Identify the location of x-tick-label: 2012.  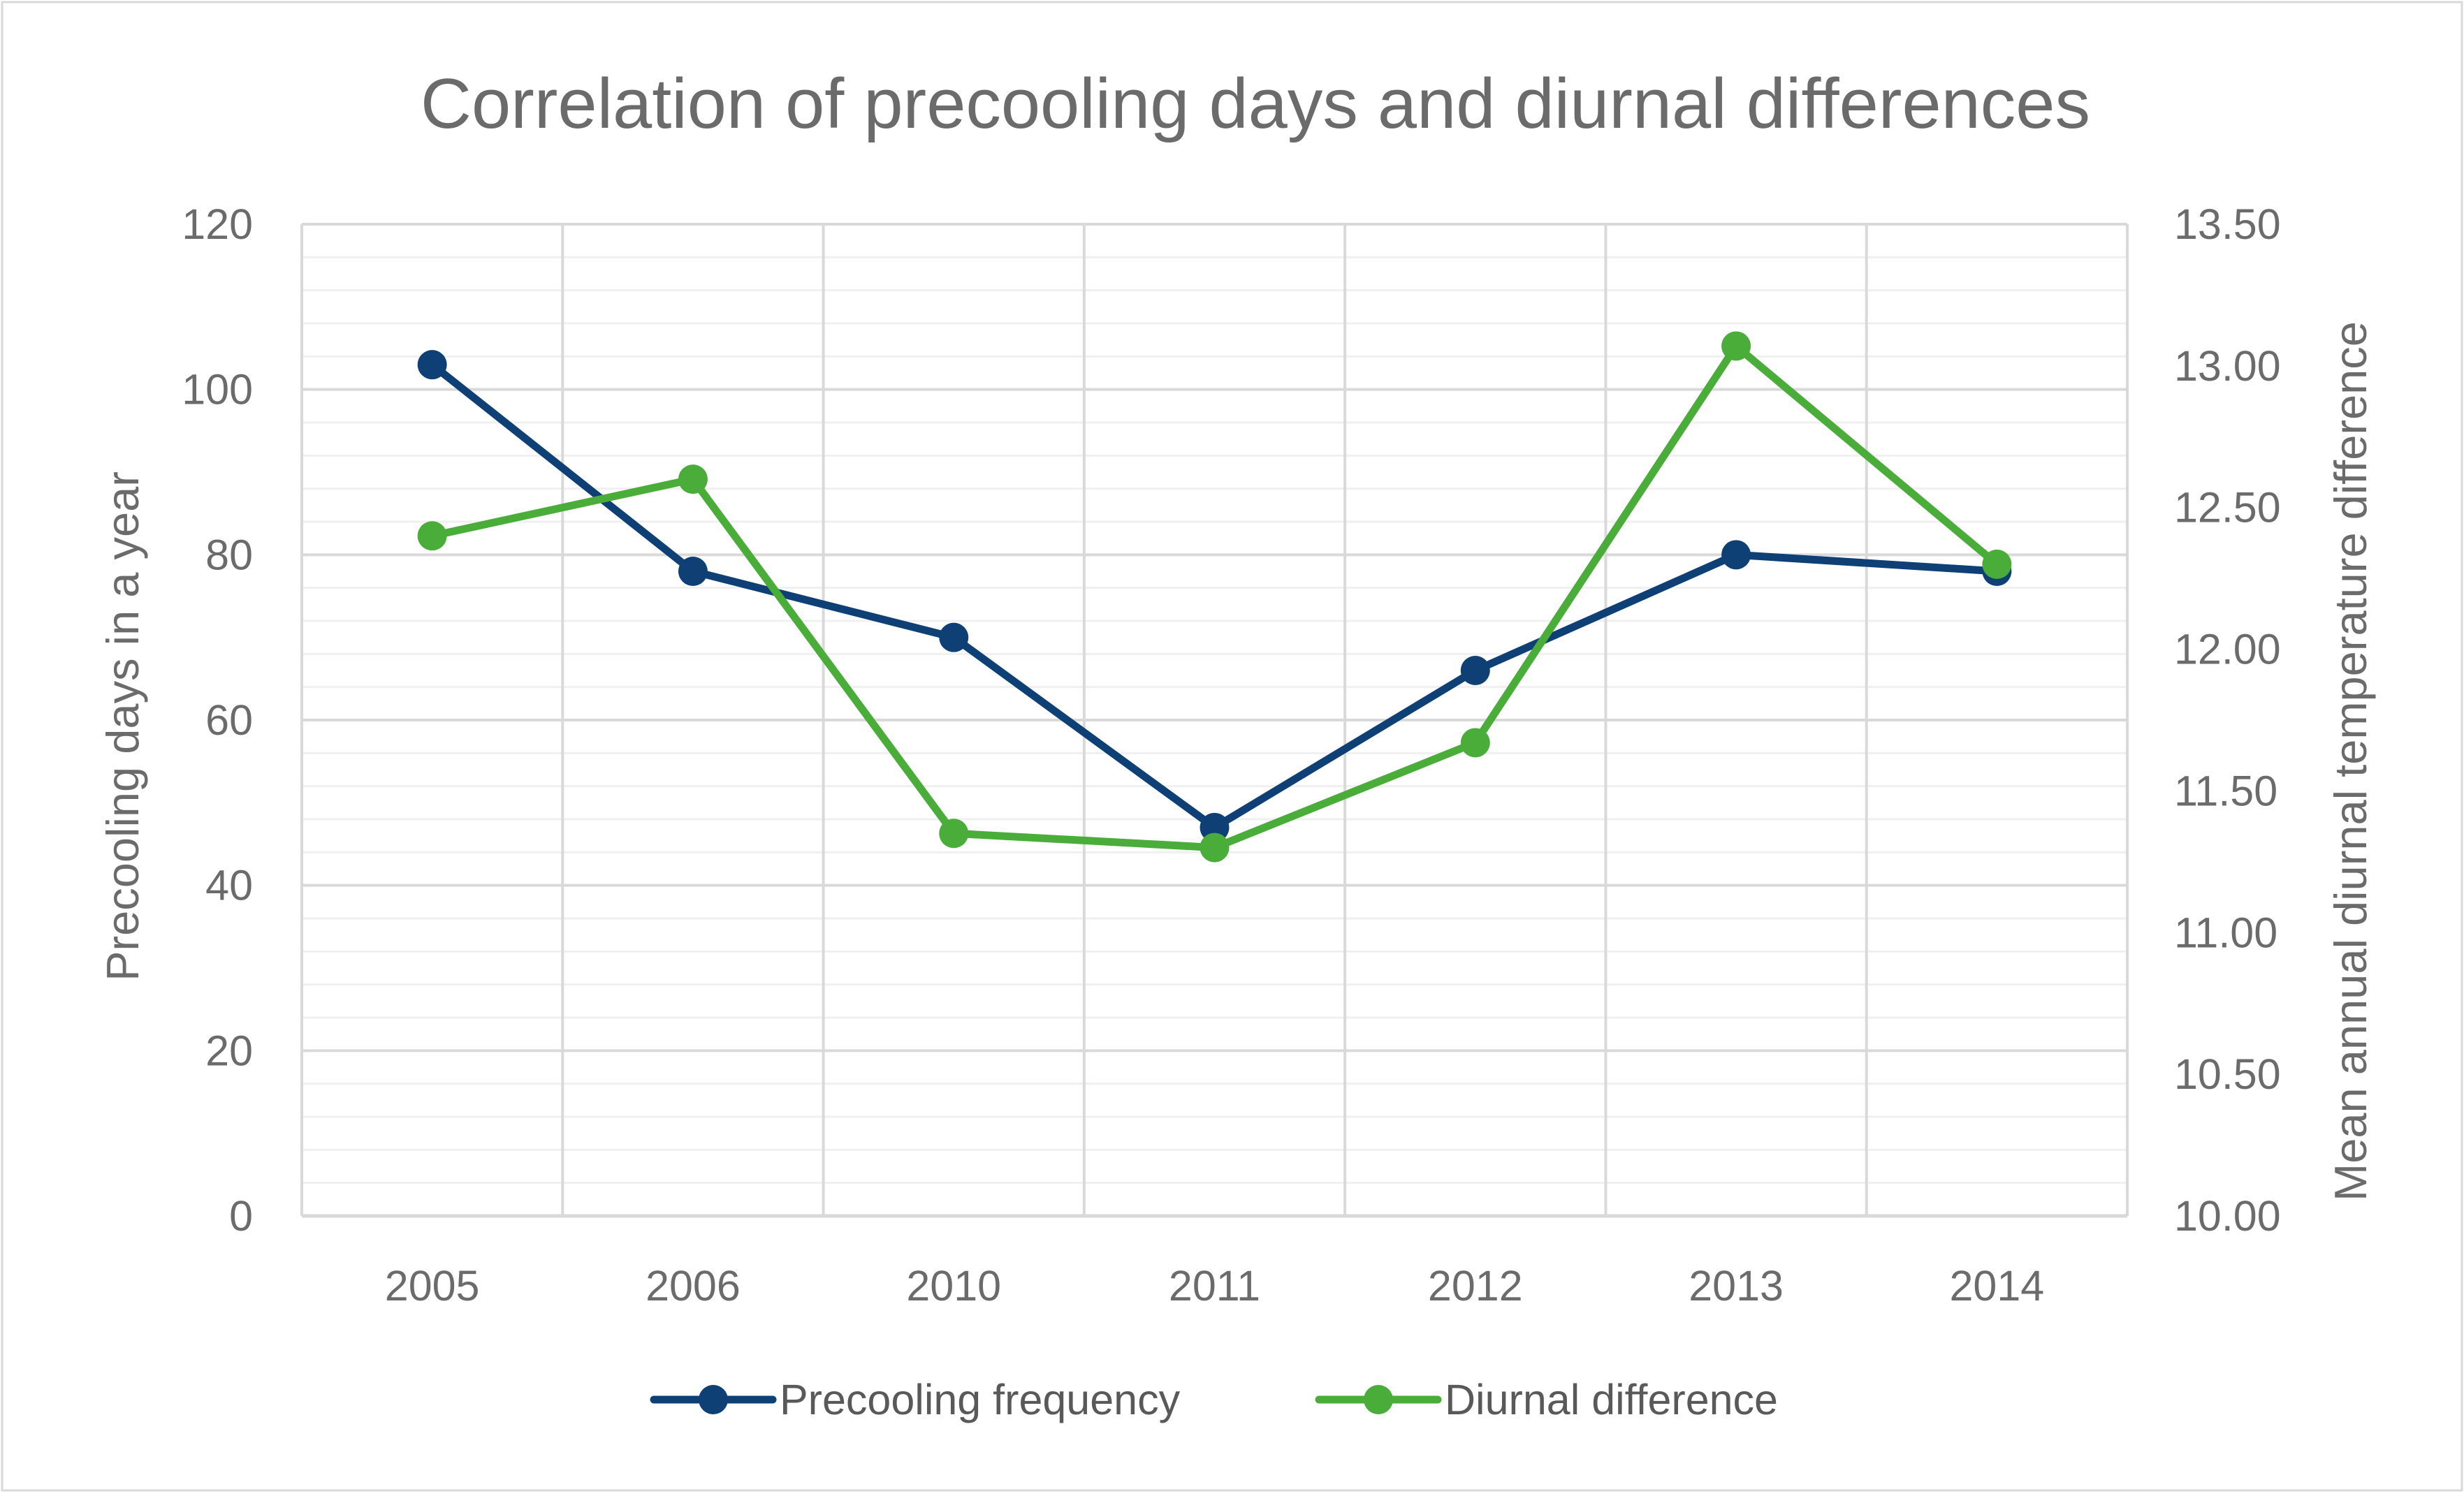
(1475, 1286).